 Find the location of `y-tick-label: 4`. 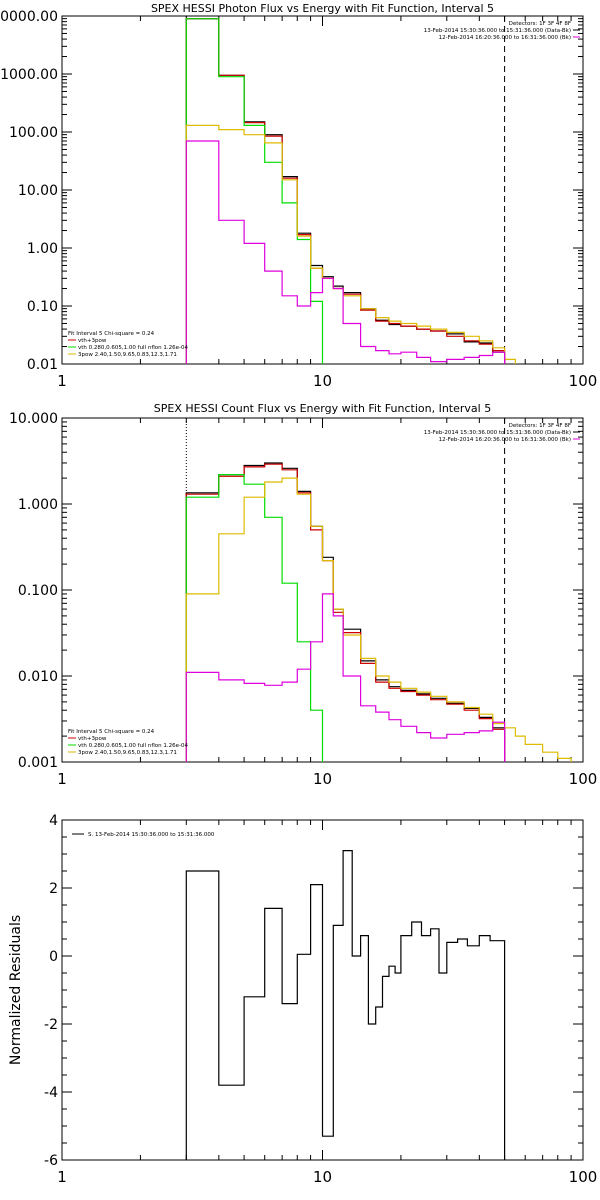

y-tick-label: 4 is located at coordinates (53, 821).